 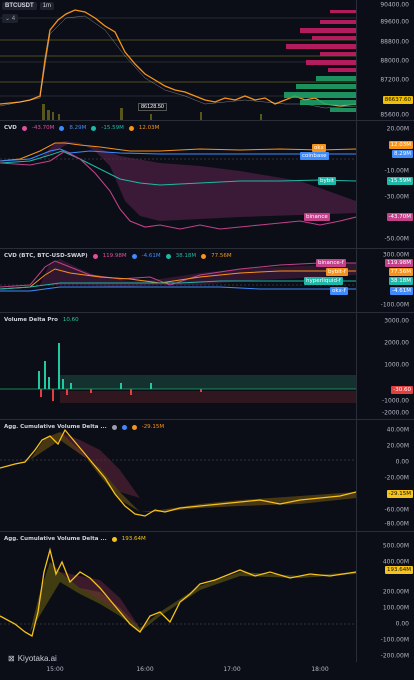 What do you see at coordinates (314, 156) in the screenshot?
I see `coinbase-tag: coinbase` at bounding box center [314, 156].